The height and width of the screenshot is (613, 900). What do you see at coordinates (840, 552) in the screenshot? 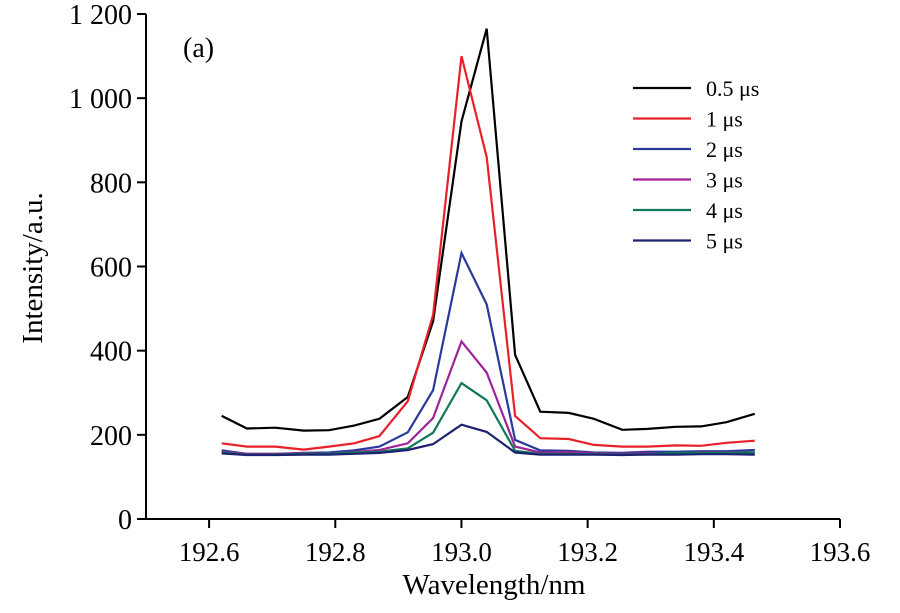
I see `x-tick-label: 193.6` at bounding box center [840, 552].